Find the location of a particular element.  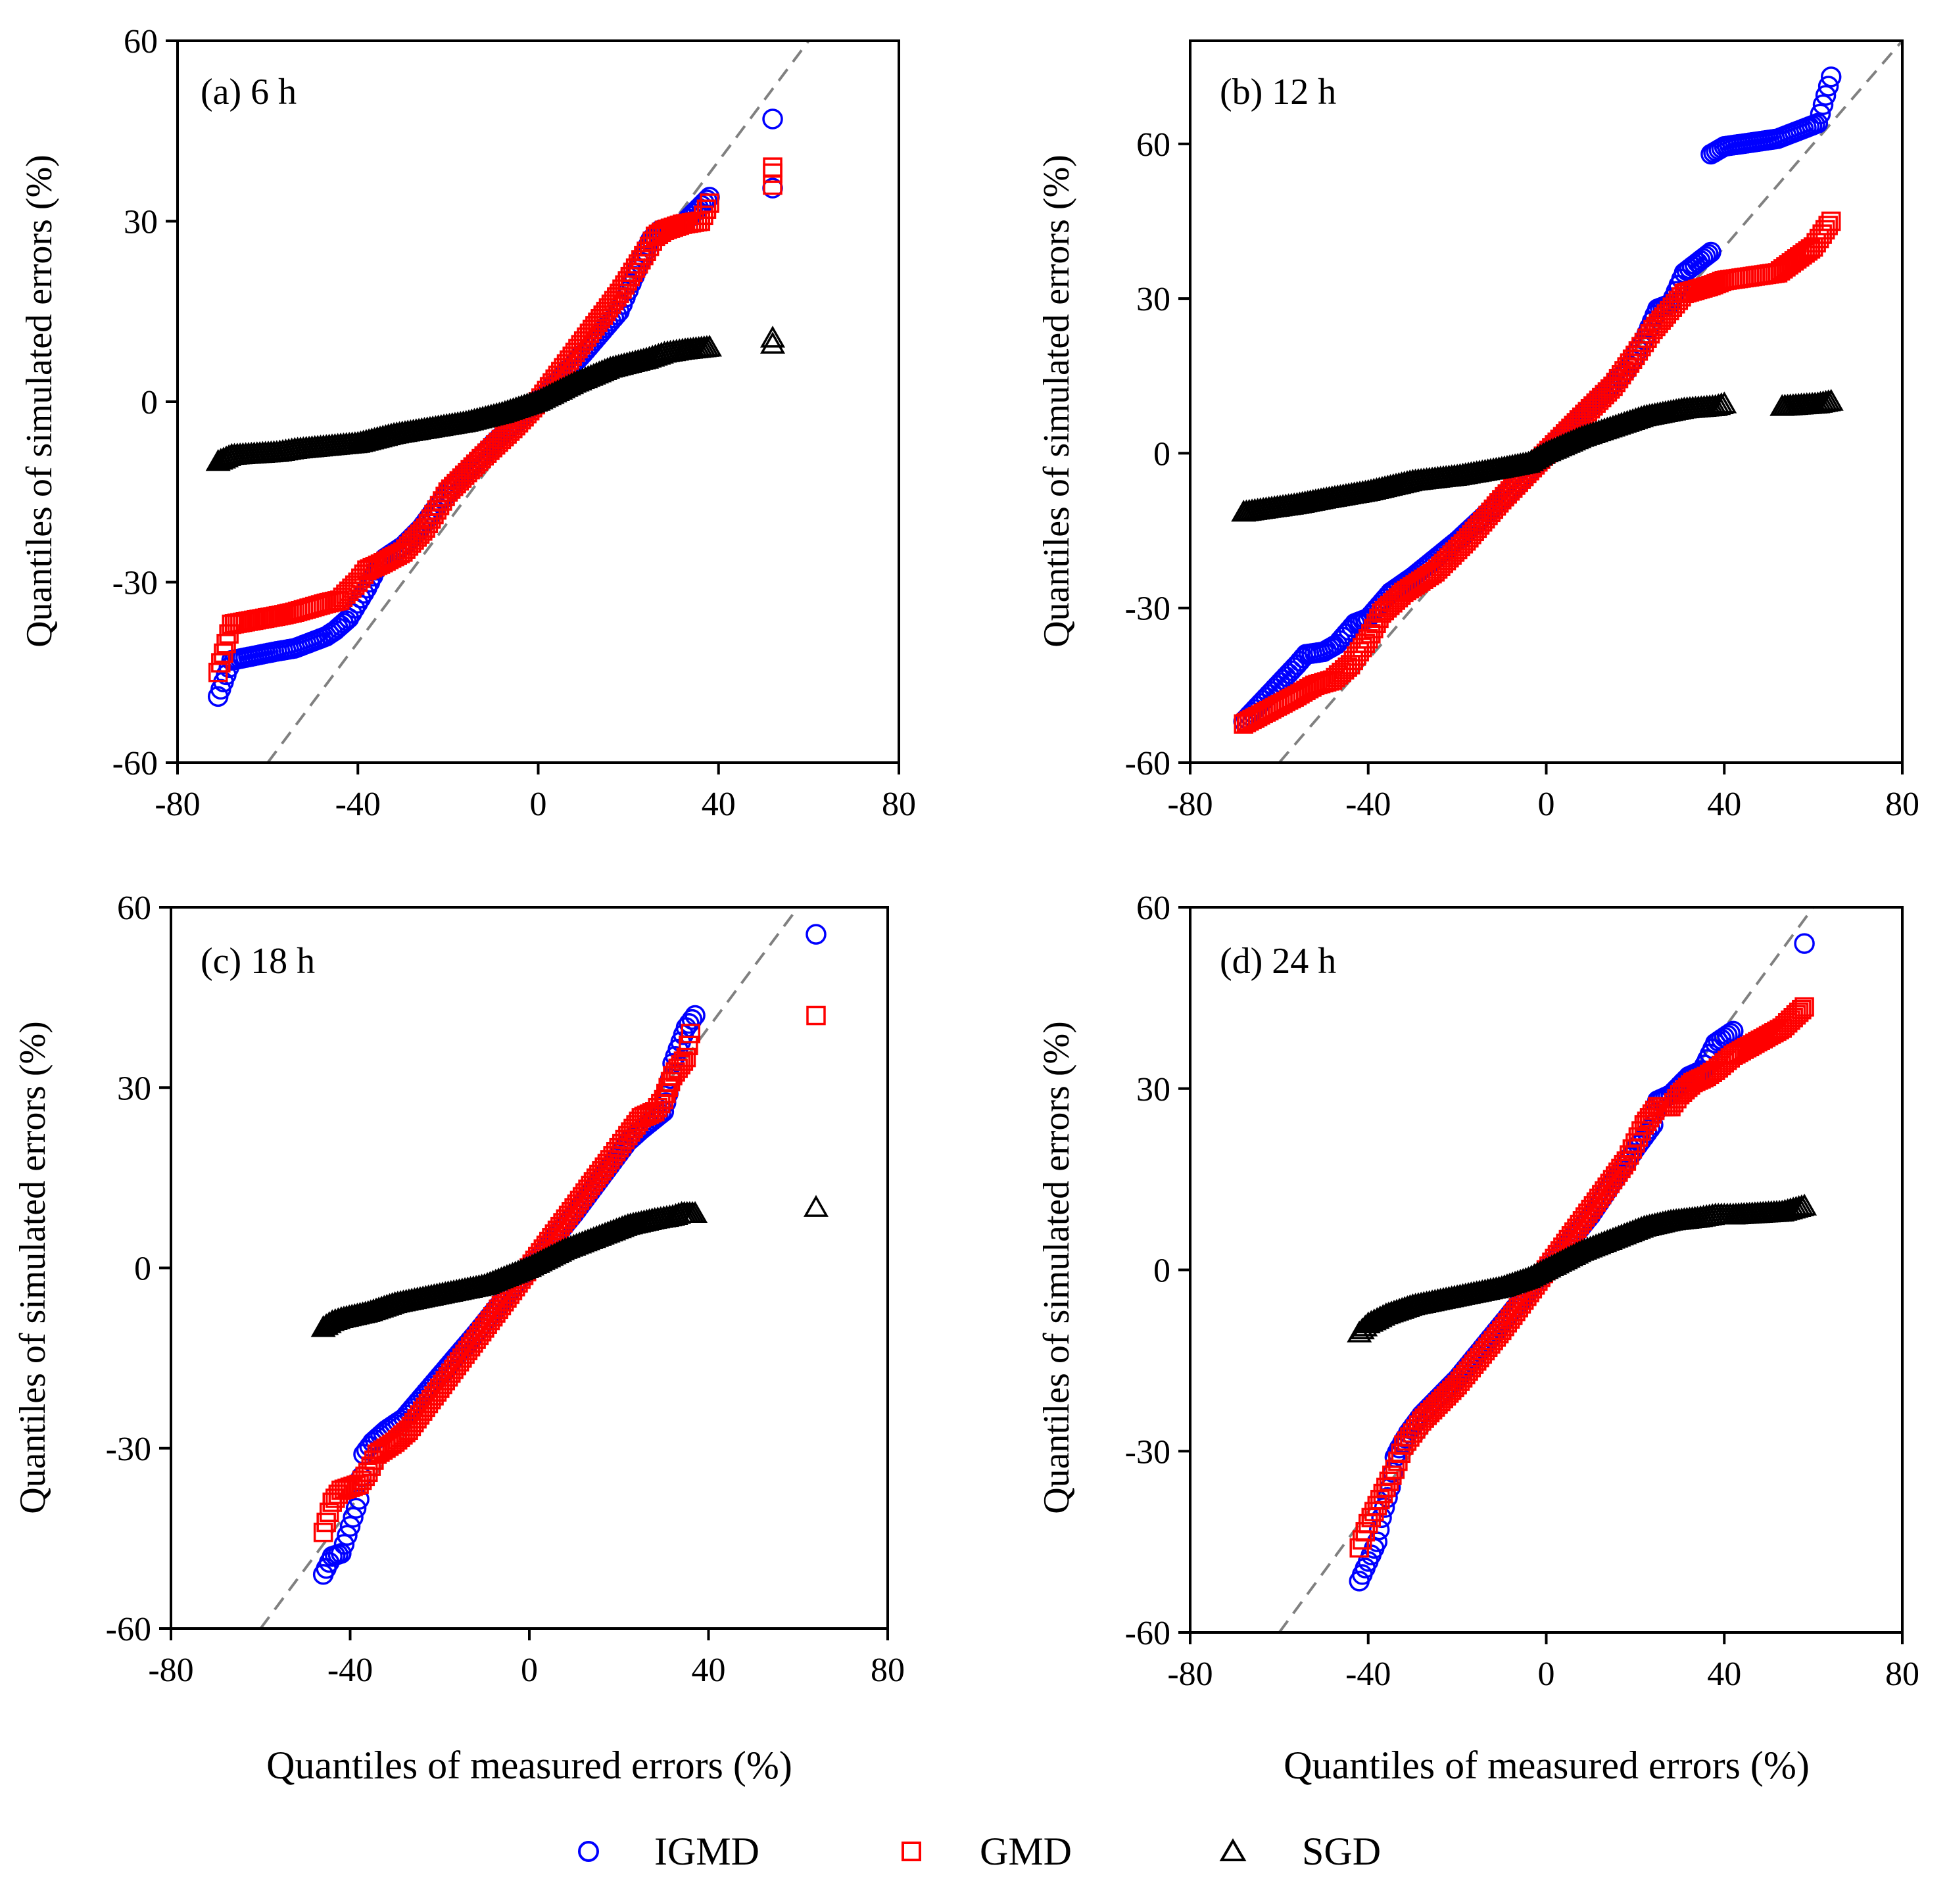

y-tick-label-b: 60 is located at coordinates (1153, 145).